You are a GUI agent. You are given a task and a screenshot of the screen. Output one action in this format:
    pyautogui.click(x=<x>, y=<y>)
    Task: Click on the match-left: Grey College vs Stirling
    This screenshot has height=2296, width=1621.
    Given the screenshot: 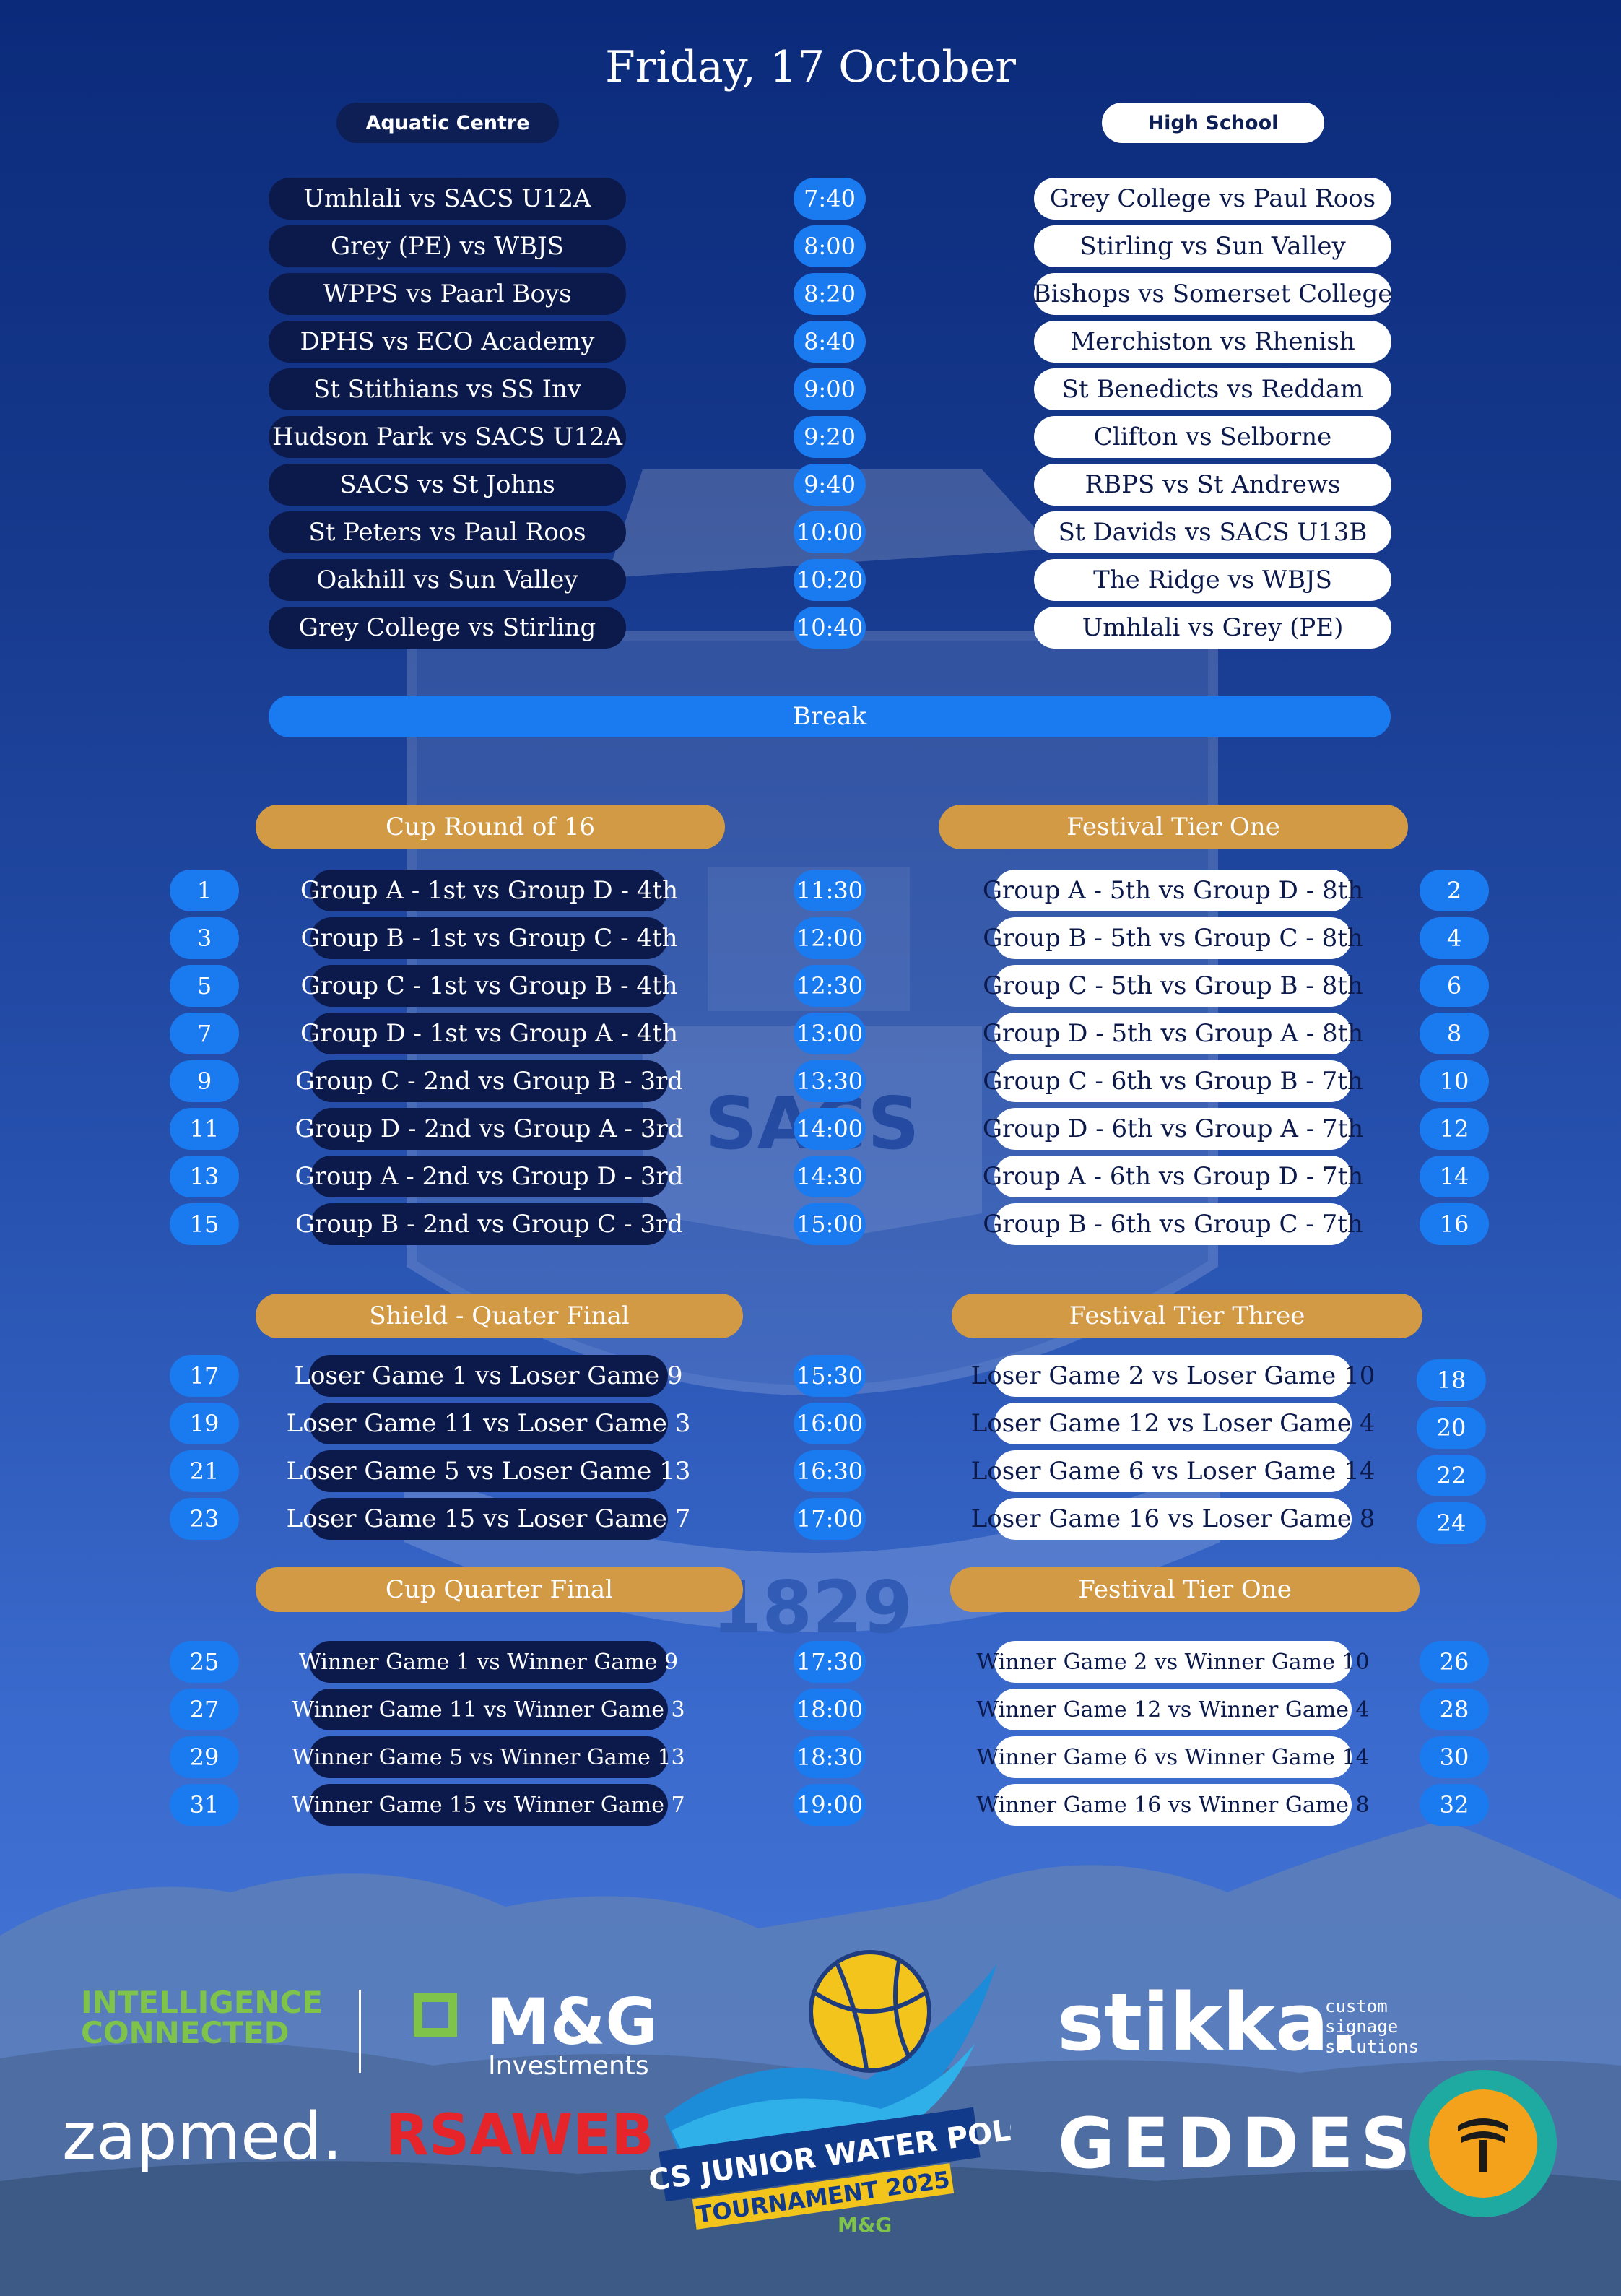 What is the action you would take?
    pyautogui.click(x=447, y=628)
    